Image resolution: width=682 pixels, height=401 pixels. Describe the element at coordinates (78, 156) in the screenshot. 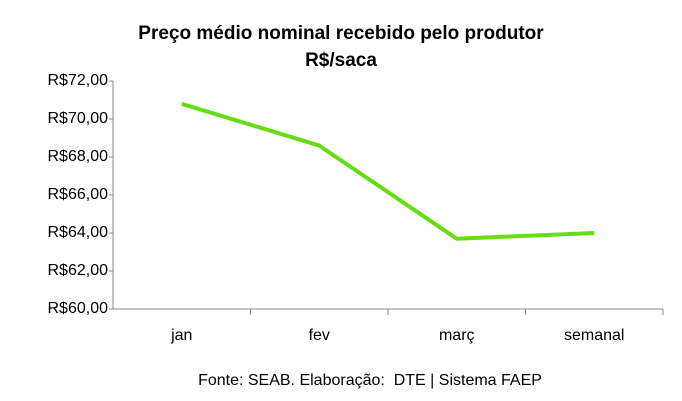

I see `y-tick-label: R$68,00` at that location.